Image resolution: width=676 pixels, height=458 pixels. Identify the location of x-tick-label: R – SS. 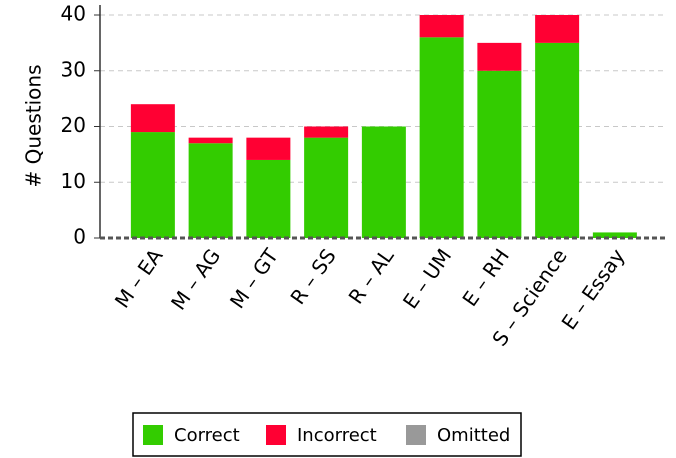
(312, 276).